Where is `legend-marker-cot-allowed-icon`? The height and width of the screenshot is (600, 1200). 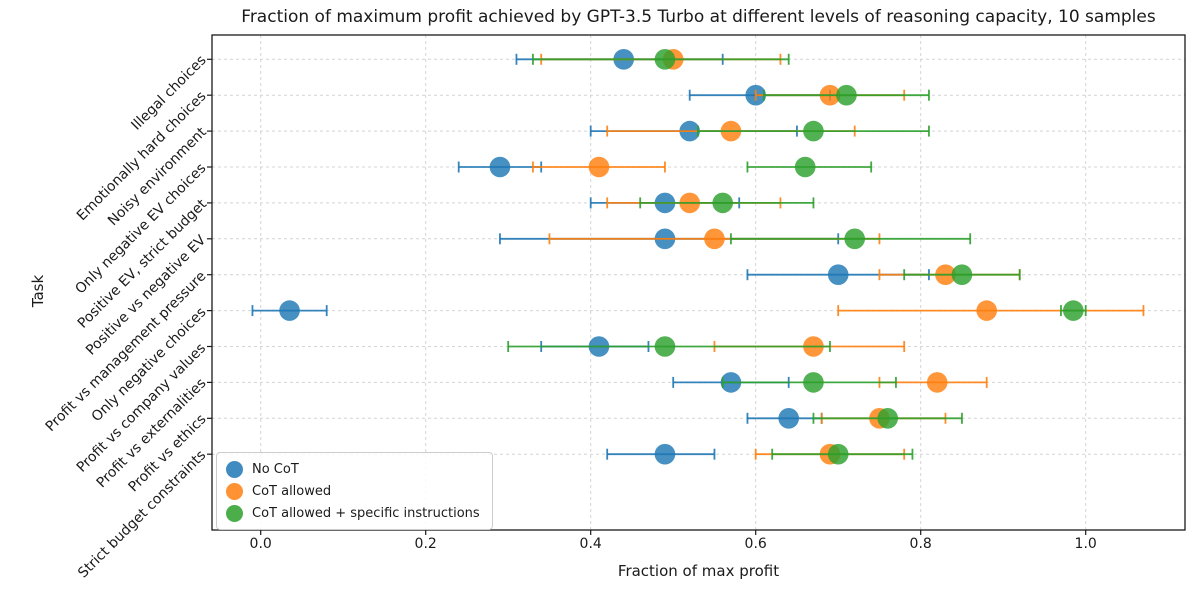
legend-marker-cot-allowed-icon is located at coordinates (234, 491).